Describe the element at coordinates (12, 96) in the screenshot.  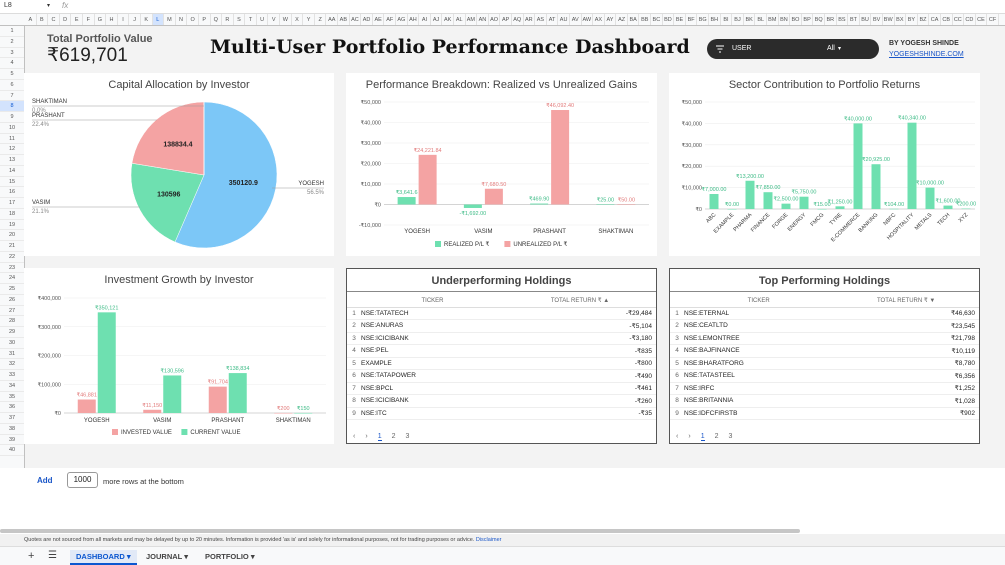
I see `row-header: 7` at that location.